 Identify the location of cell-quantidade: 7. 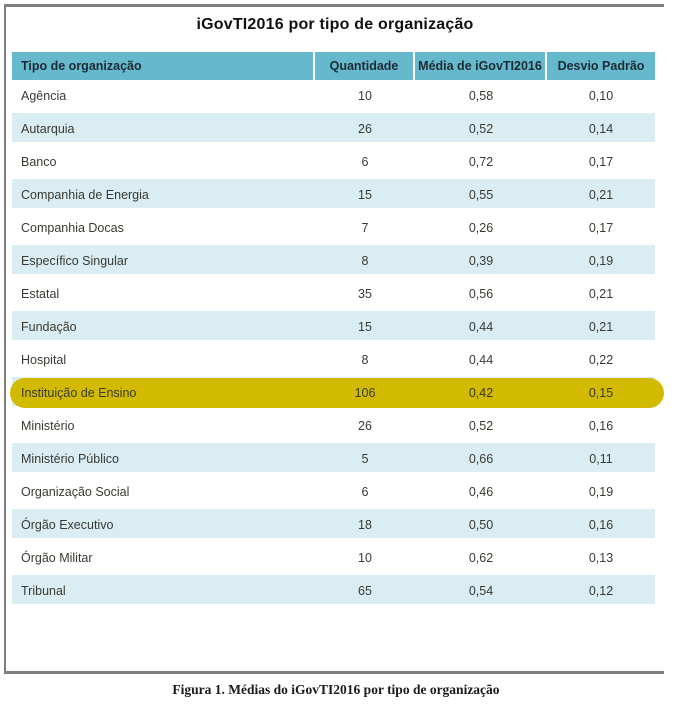
(365, 228).